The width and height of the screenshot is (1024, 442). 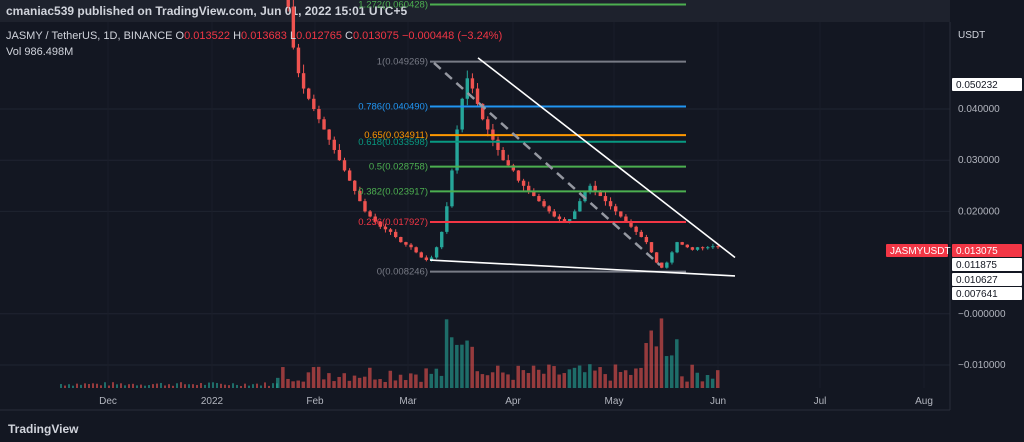 I want to click on price-tick-2: 0.020000, so click(x=979, y=211).